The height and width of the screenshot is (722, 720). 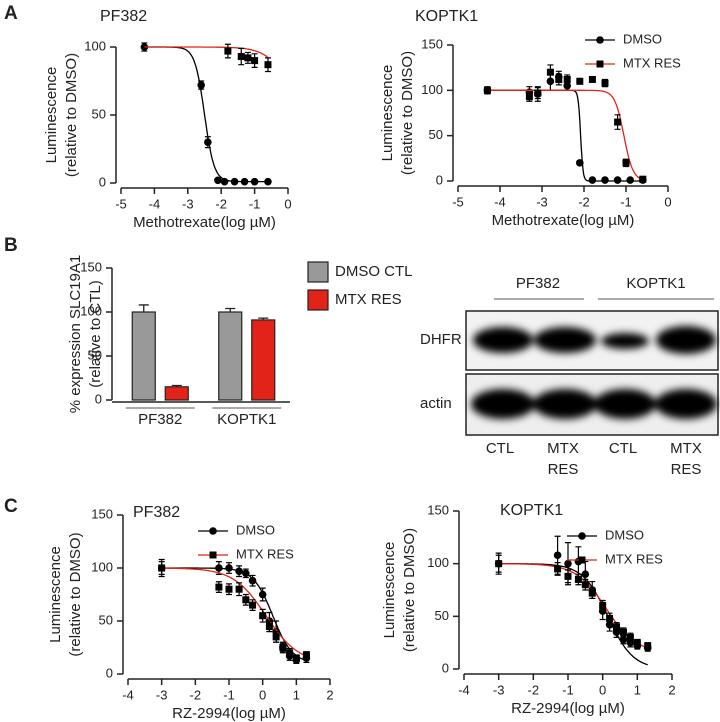 What do you see at coordinates (95, 334) in the screenshot?
I see `y-axis-label: (relative to CTL)` at bounding box center [95, 334].